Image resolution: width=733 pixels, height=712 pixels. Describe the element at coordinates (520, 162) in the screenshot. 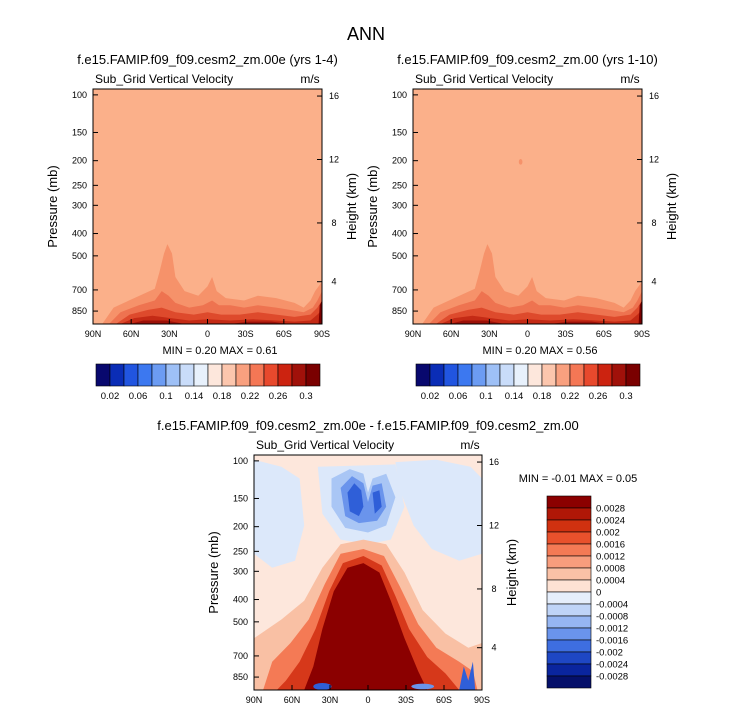

I see `contour-spot` at that location.